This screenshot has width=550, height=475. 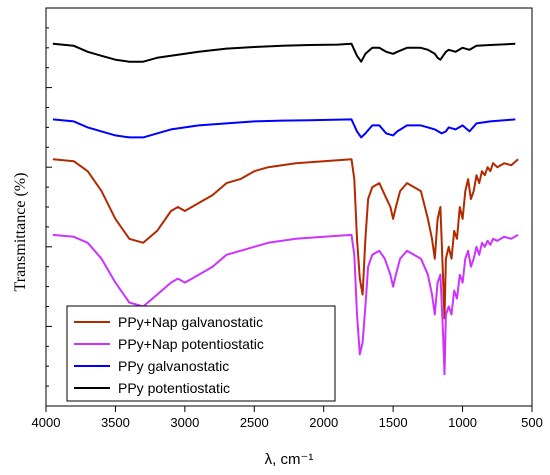 What do you see at coordinates (323, 422) in the screenshot?
I see `x-tick-label: 2000` at bounding box center [323, 422].